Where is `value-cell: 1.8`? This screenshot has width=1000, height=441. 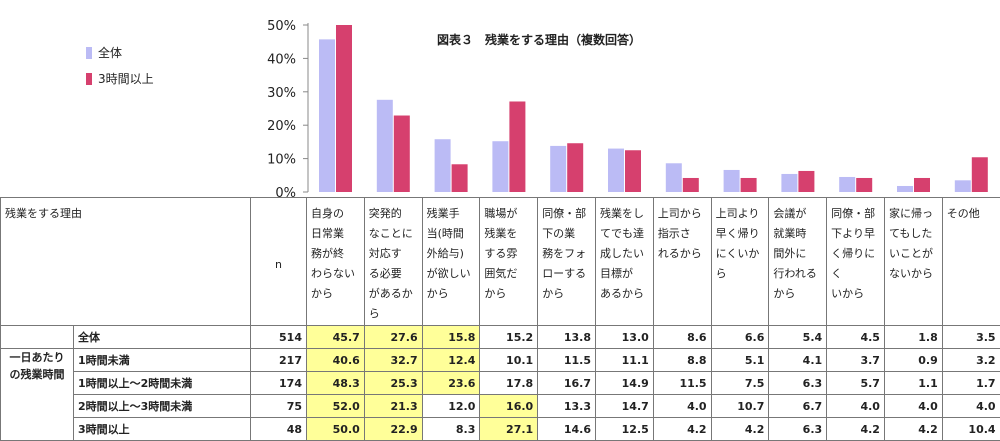
value-cell: 1.8 is located at coordinates (913, 337).